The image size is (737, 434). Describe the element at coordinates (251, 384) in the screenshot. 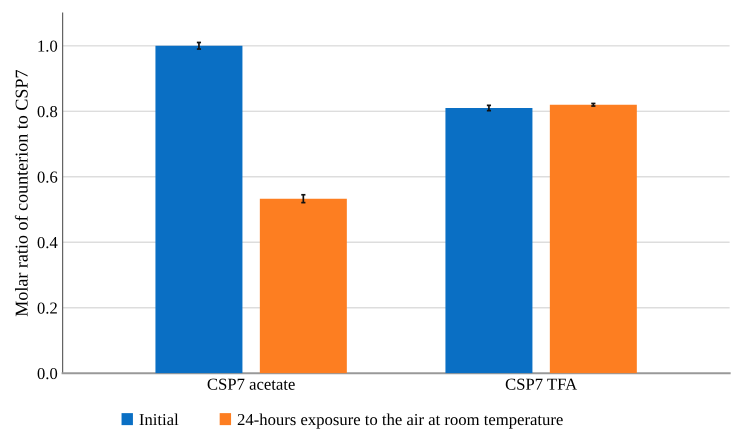

I see `x-tick-label: CSP7 acetate` at that location.